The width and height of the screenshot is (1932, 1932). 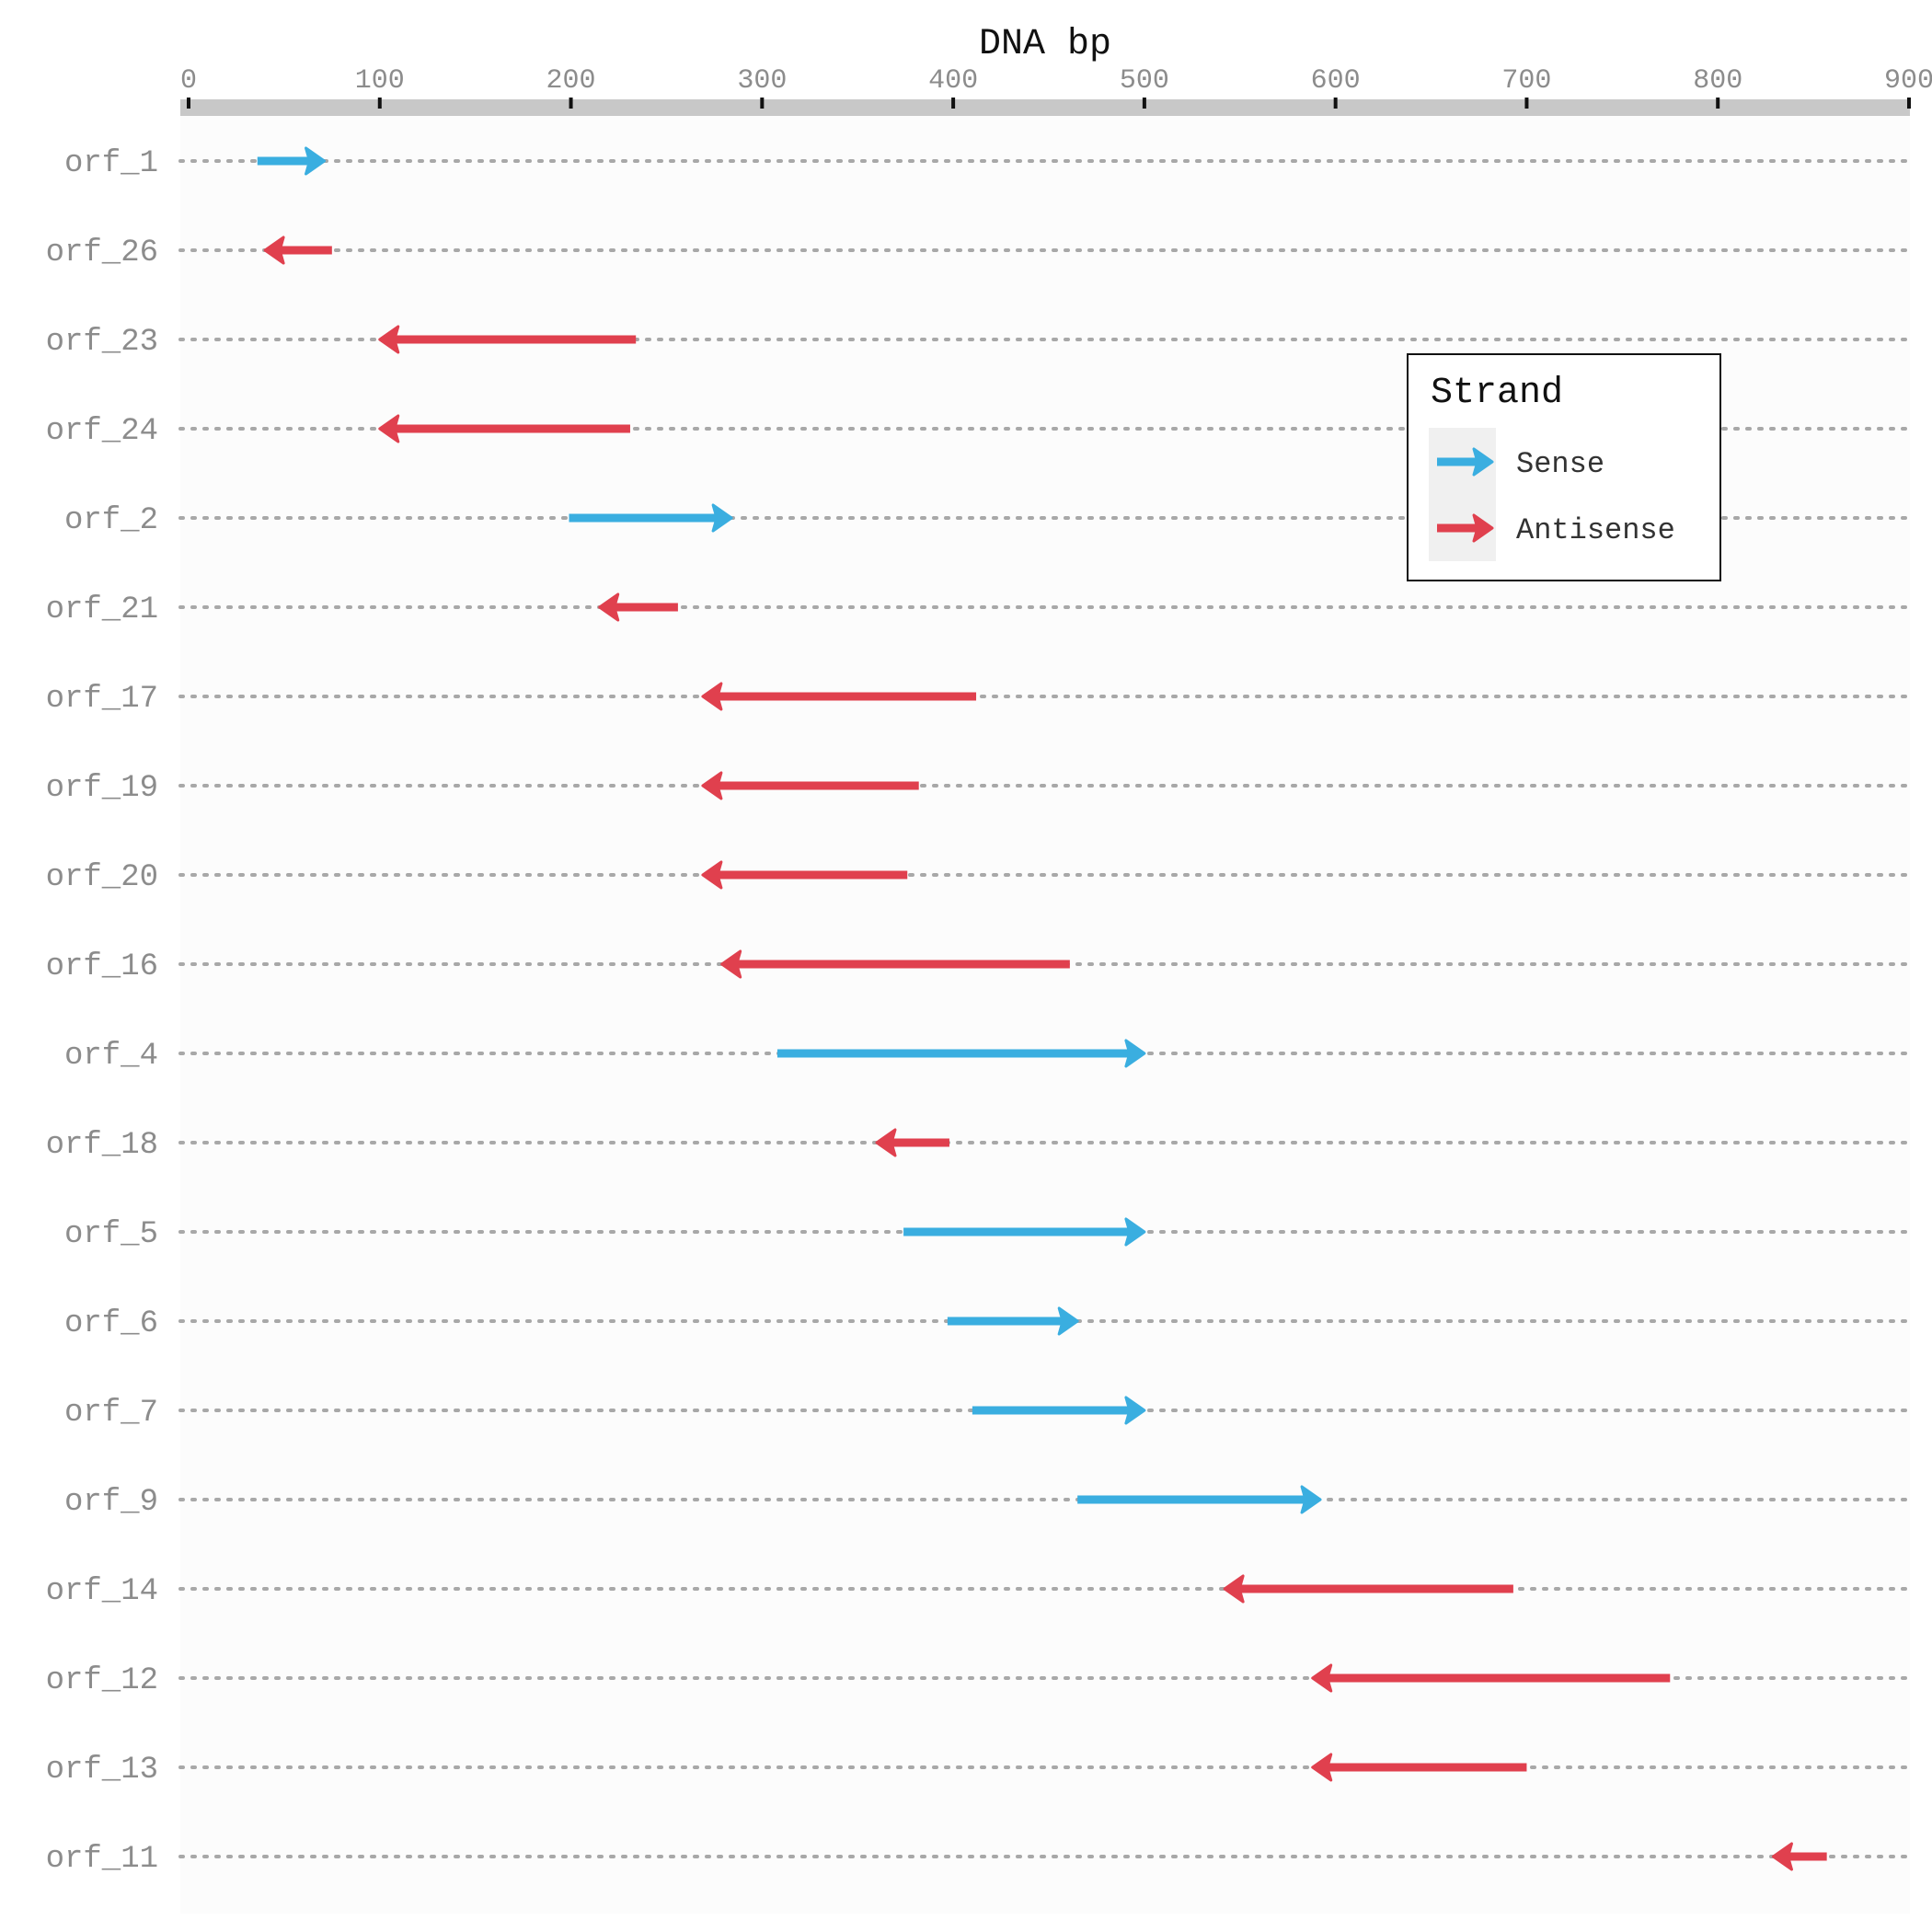 What do you see at coordinates (1045, 44) in the screenshot?
I see `x-axis-title: DNA bp` at bounding box center [1045, 44].